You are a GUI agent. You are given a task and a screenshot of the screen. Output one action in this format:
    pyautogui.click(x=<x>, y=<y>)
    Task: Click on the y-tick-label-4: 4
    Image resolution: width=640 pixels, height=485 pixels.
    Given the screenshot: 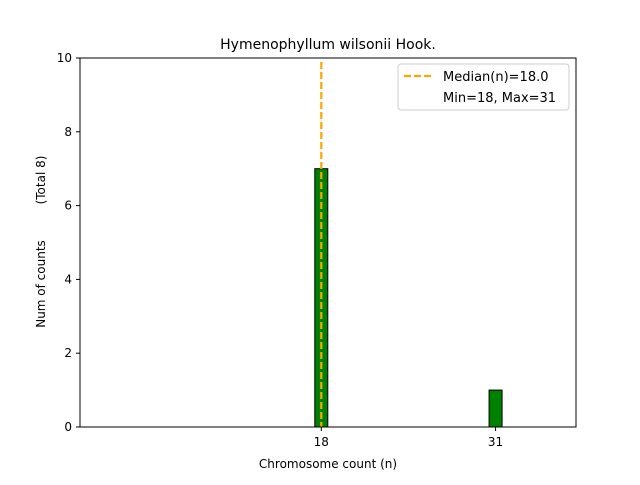 What is the action you would take?
    pyautogui.click(x=68, y=279)
    